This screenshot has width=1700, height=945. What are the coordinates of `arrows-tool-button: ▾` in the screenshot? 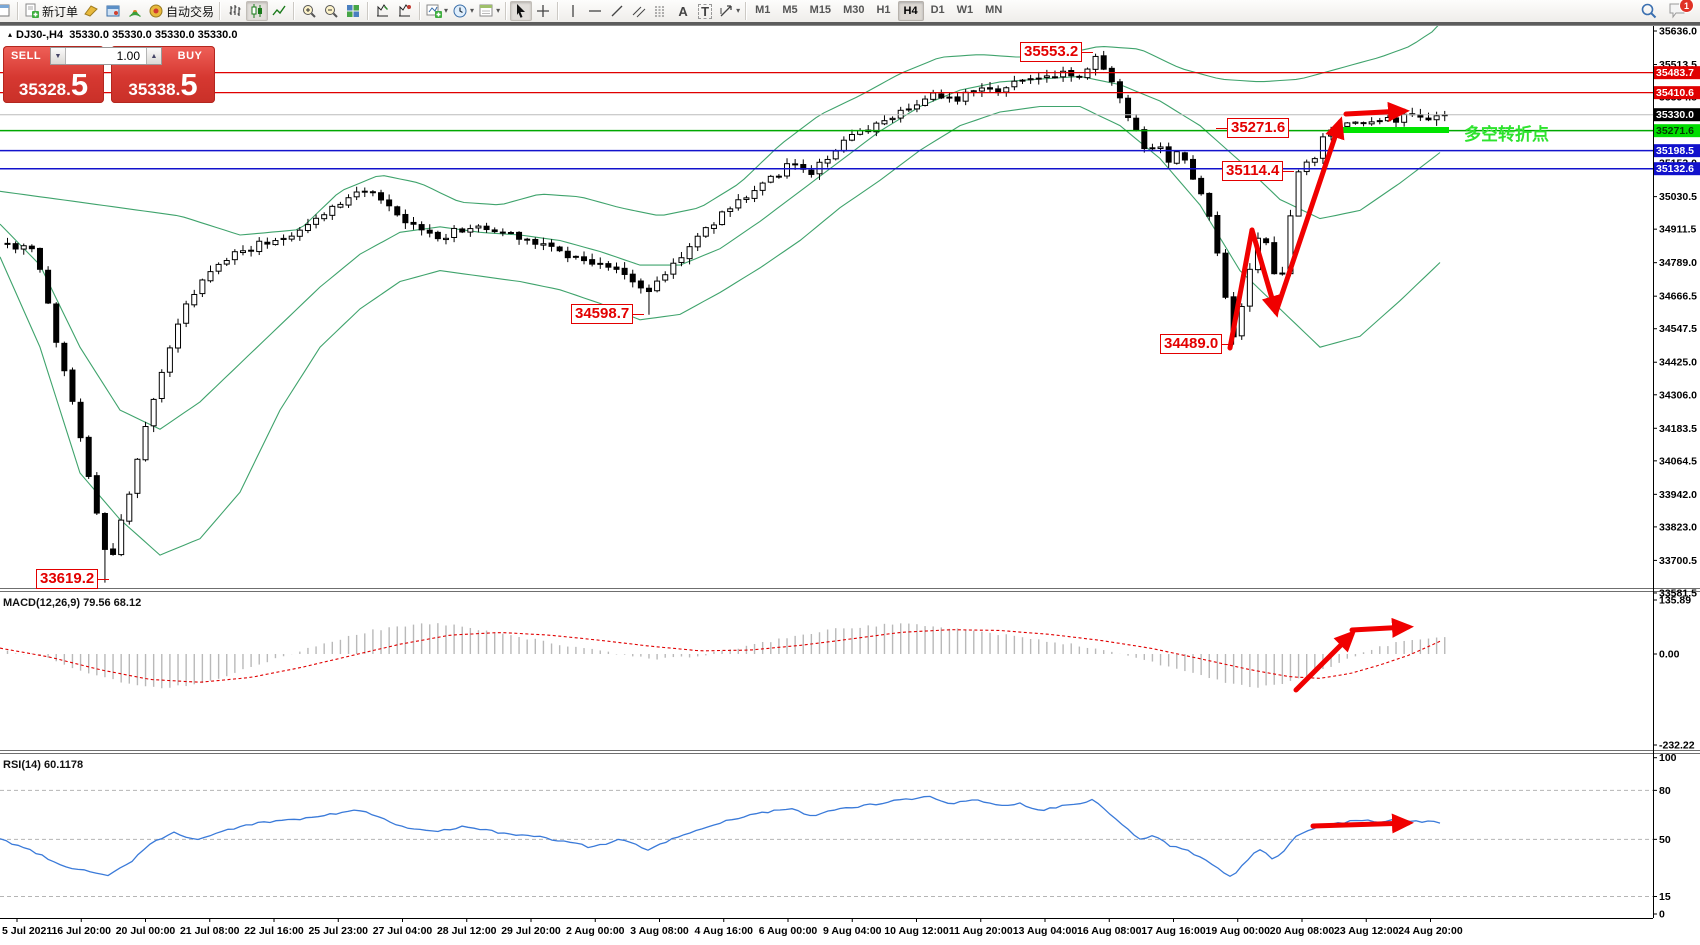 It's located at (729, 11).